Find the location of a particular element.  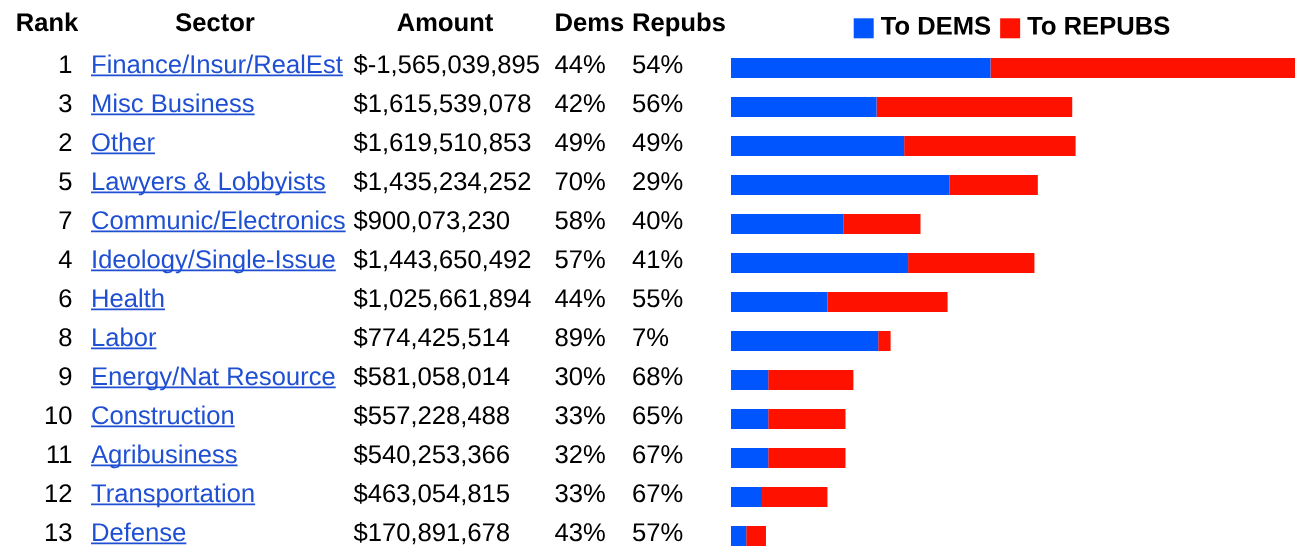

text: 42% is located at coordinates (580, 103).